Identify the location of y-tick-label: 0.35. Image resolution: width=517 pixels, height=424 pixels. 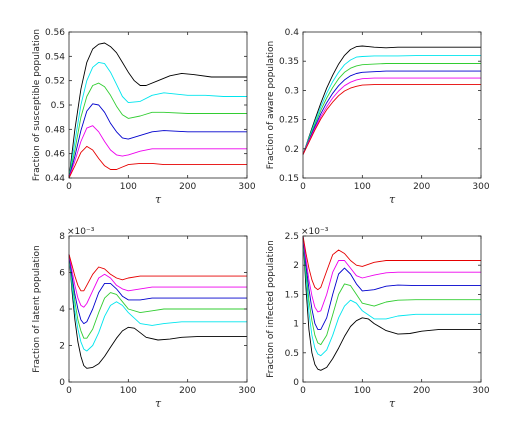
(289, 62).